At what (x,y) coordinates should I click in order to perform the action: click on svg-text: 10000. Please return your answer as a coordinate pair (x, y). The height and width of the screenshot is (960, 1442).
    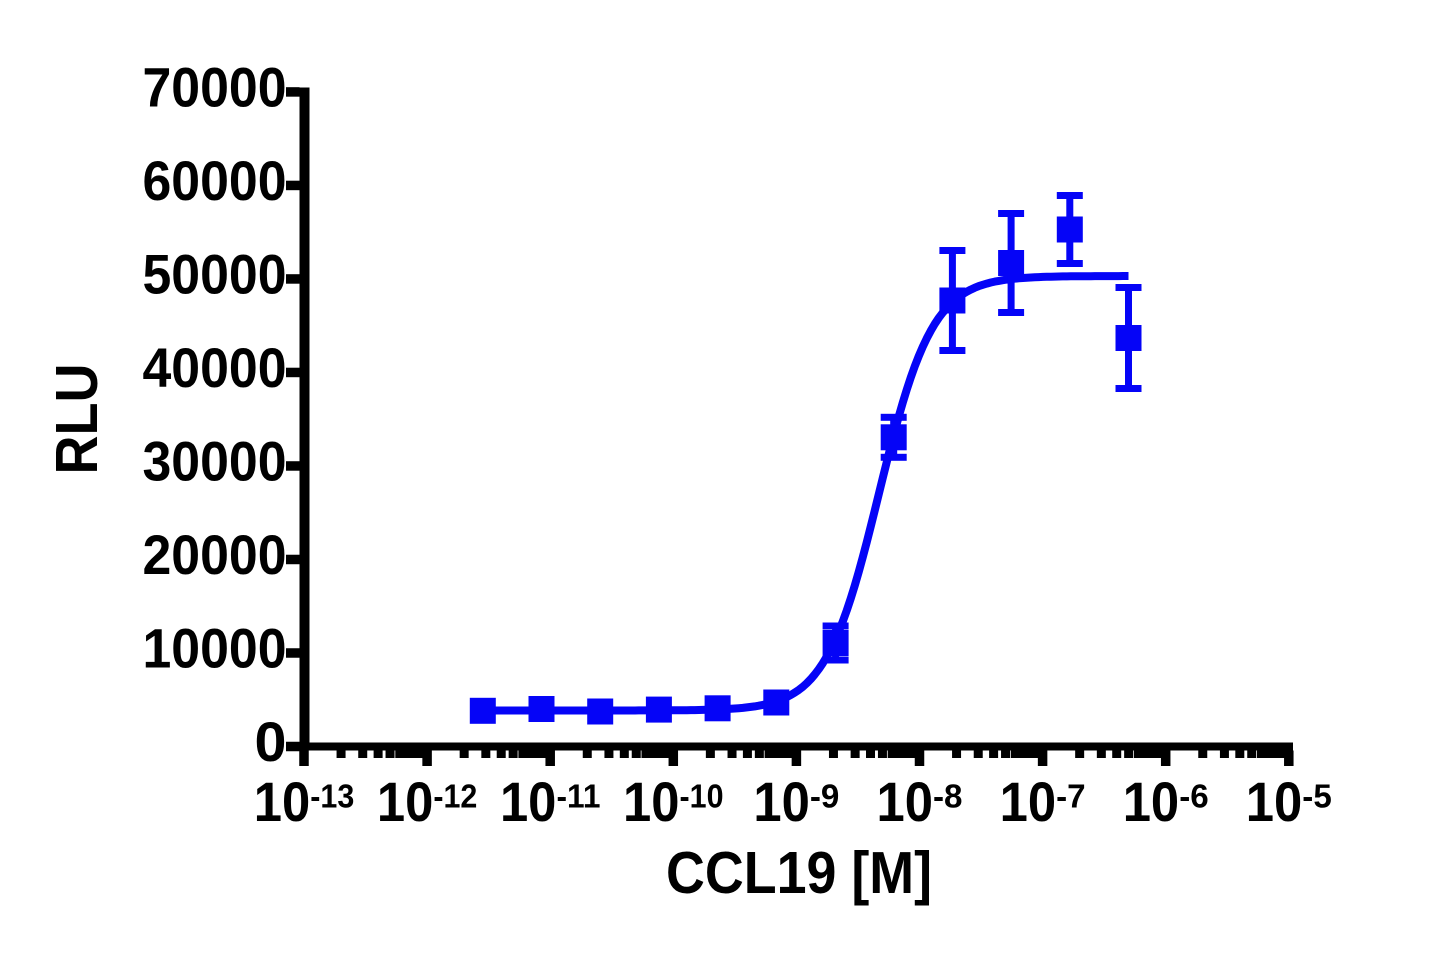
    Looking at the image, I should click on (215, 647).